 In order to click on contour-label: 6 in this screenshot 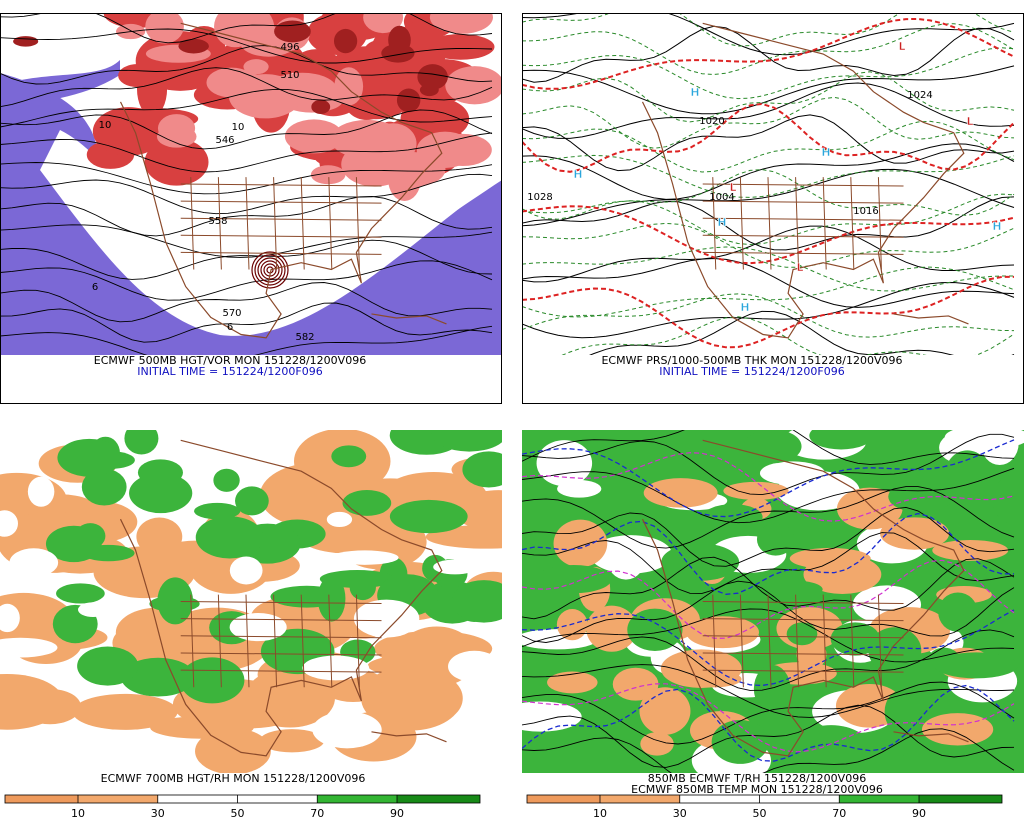, I will do `click(95, 287)`.